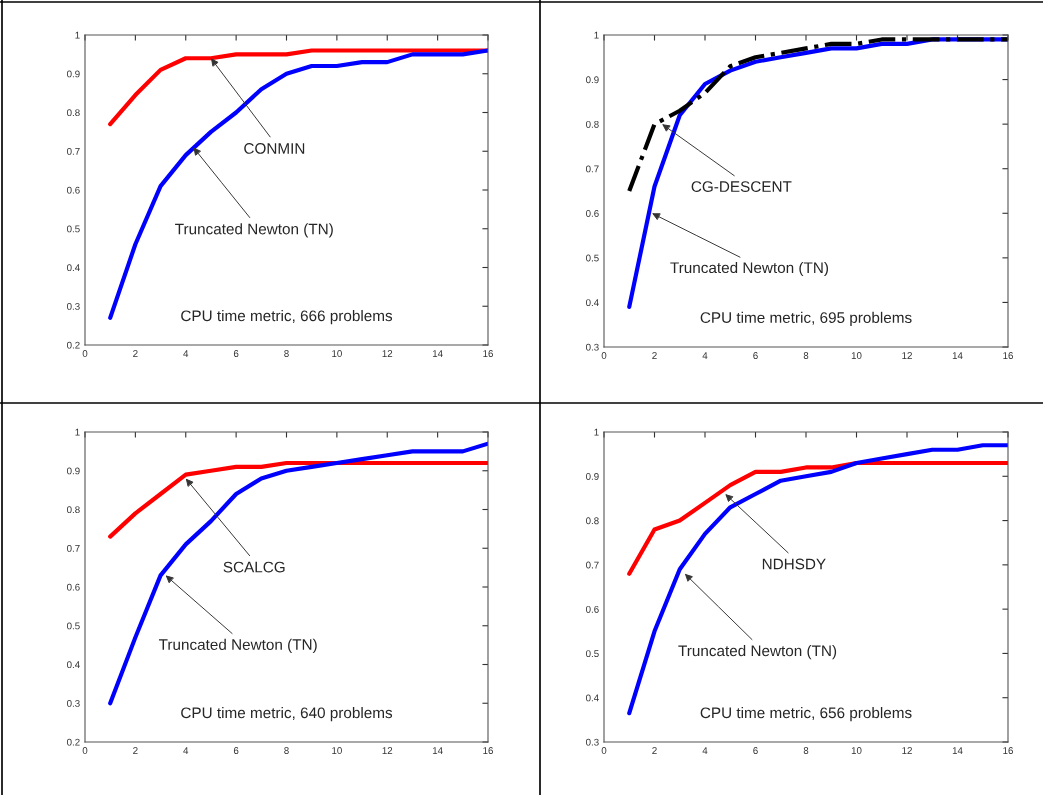  I want to click on annotation: SCALCG, so click(254, 567).